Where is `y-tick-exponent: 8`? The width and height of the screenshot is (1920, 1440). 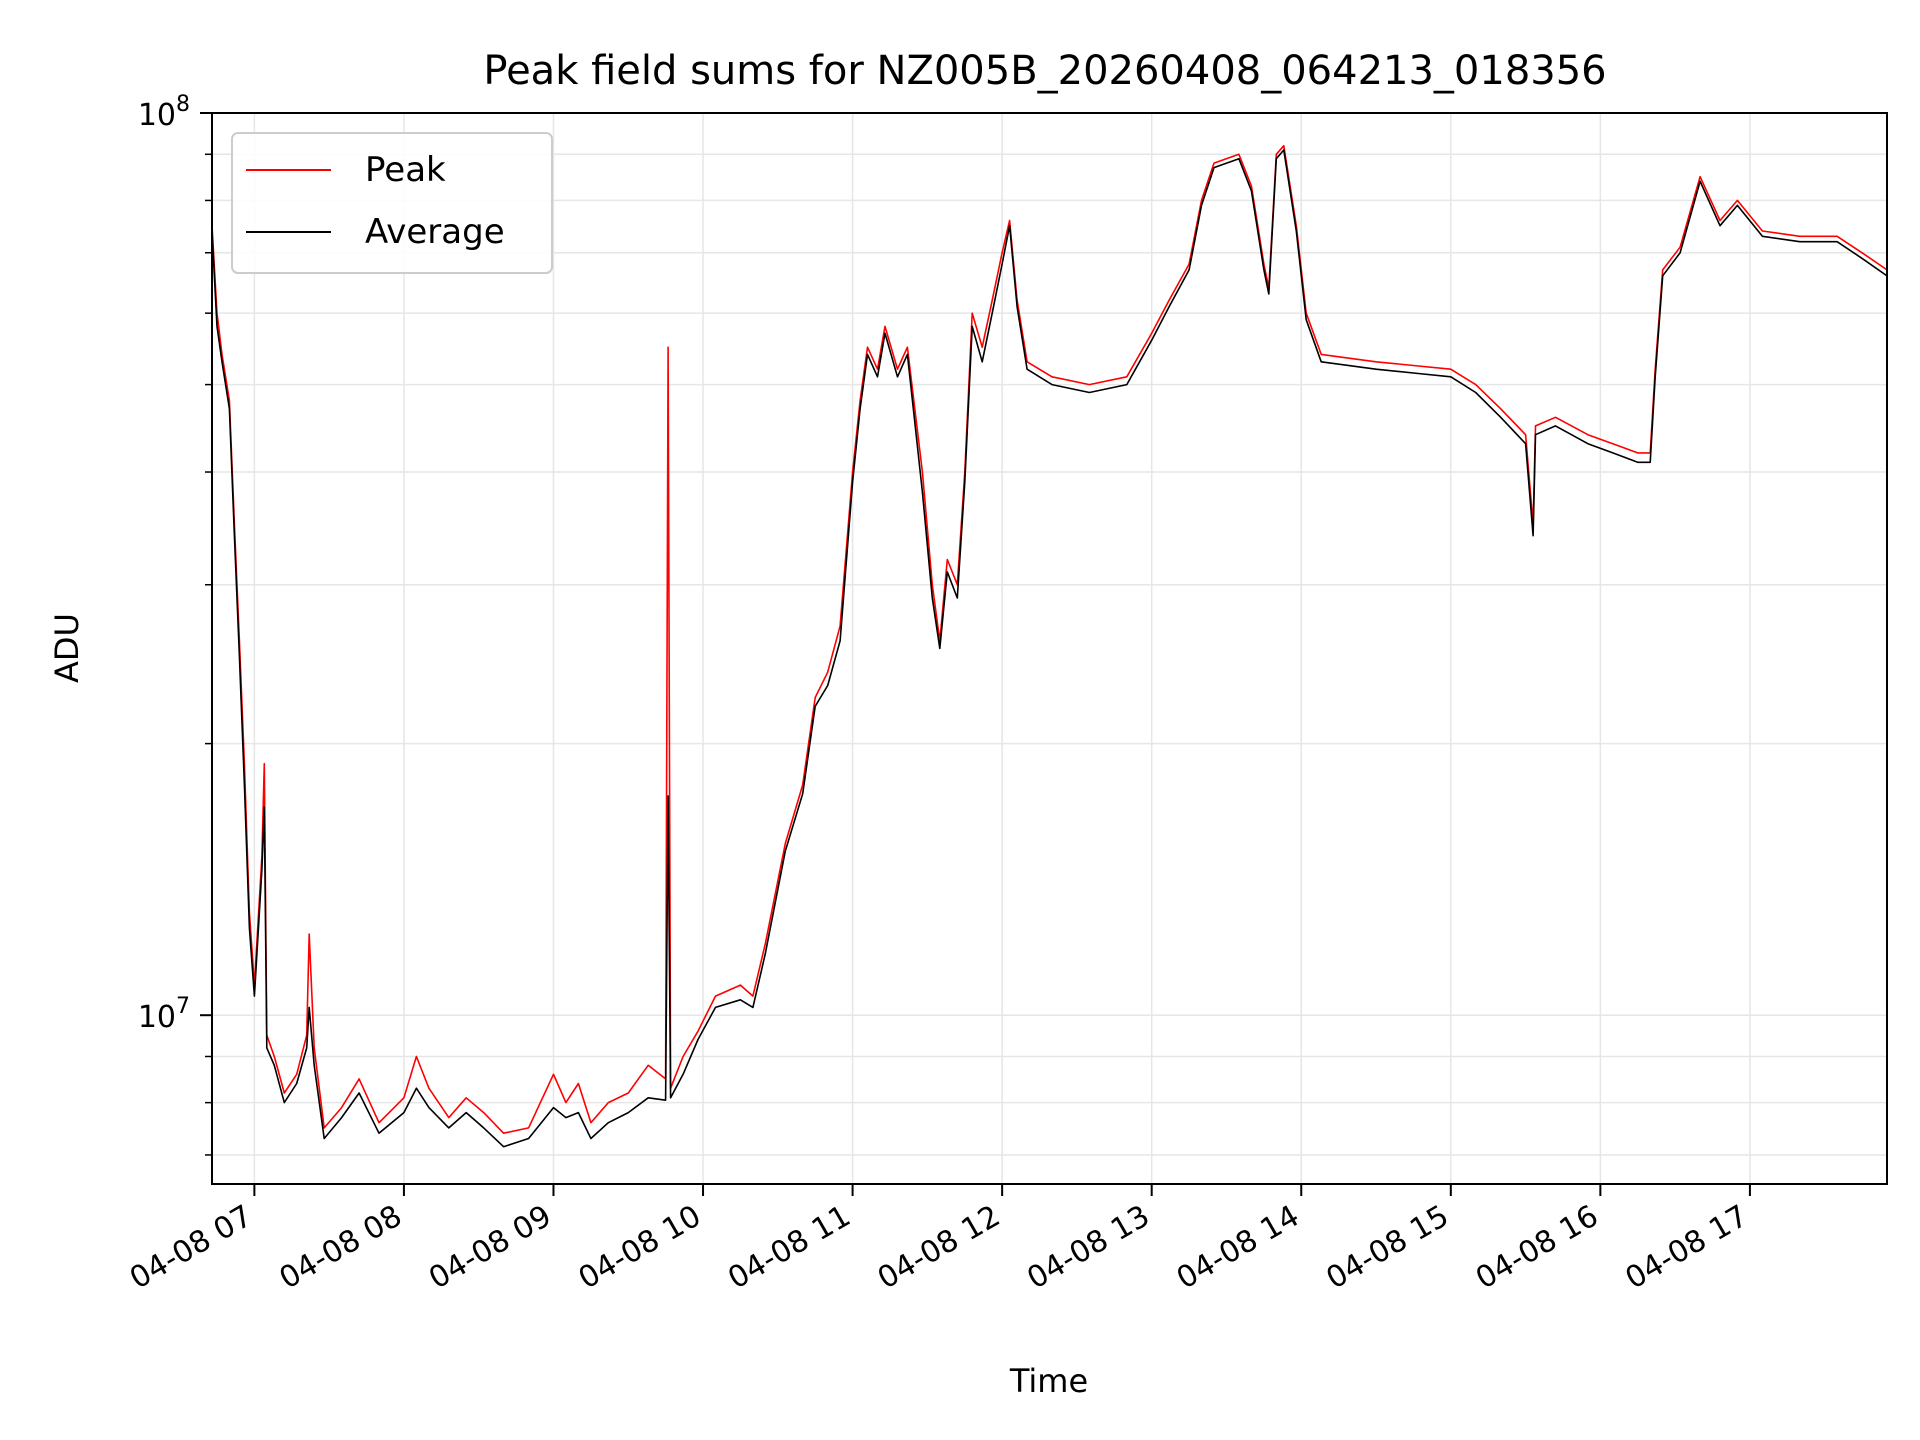 y-tick-exponent: 8 is located at coordinates (183, 104).